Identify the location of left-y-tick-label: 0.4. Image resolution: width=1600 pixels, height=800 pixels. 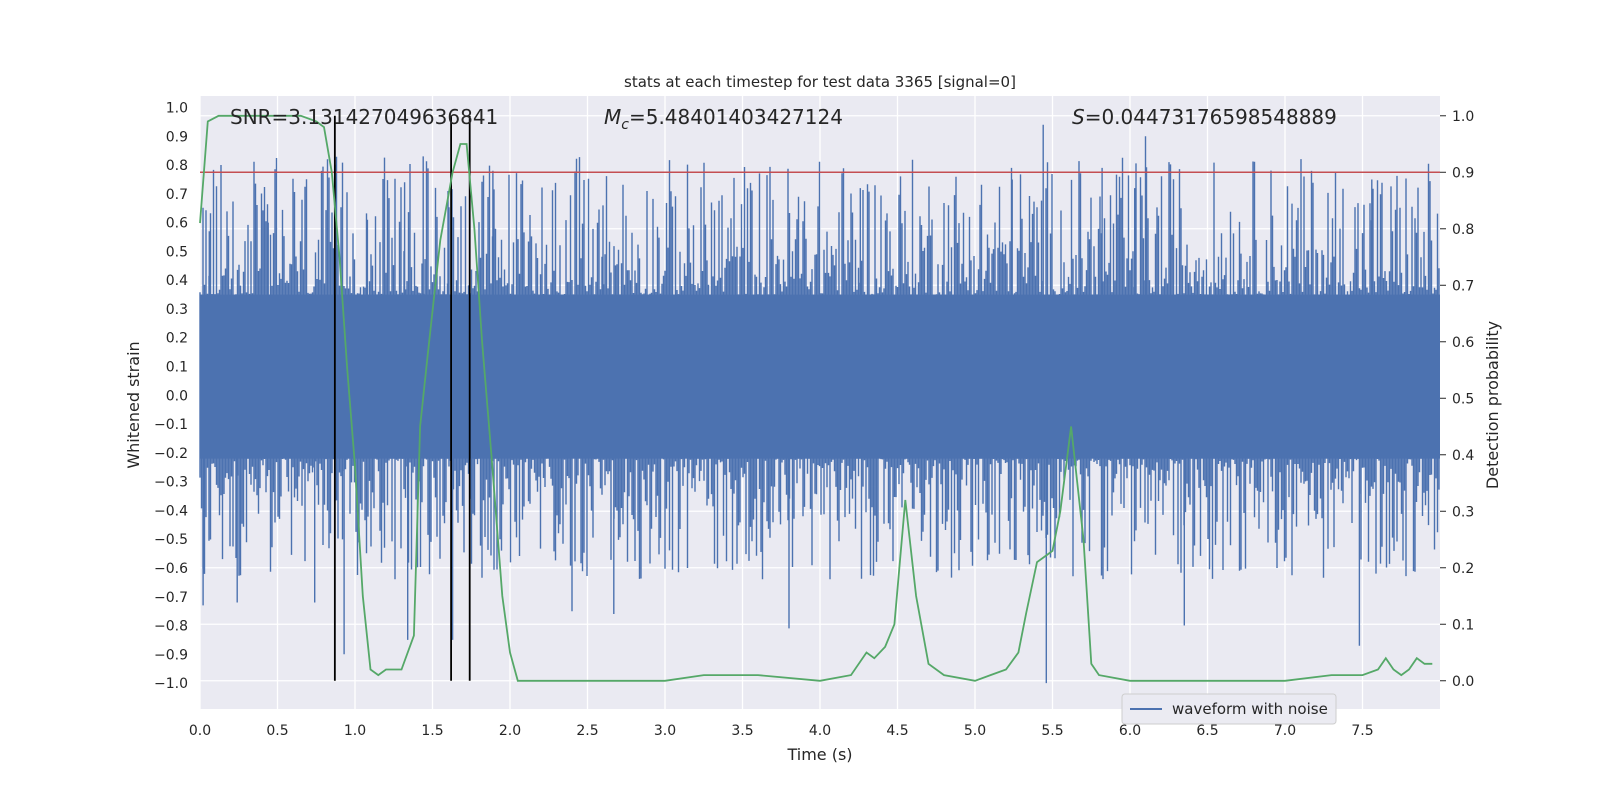
(177, 281).